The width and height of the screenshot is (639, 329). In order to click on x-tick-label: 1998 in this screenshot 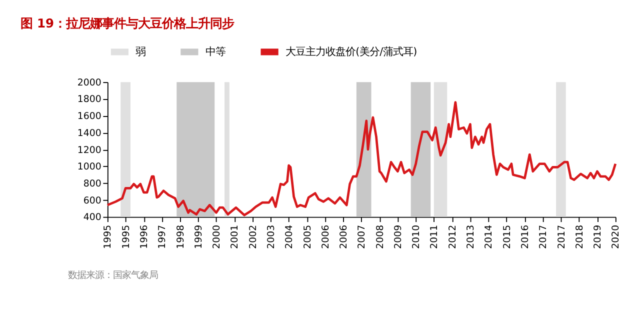, I will do `click(180, 236)`.